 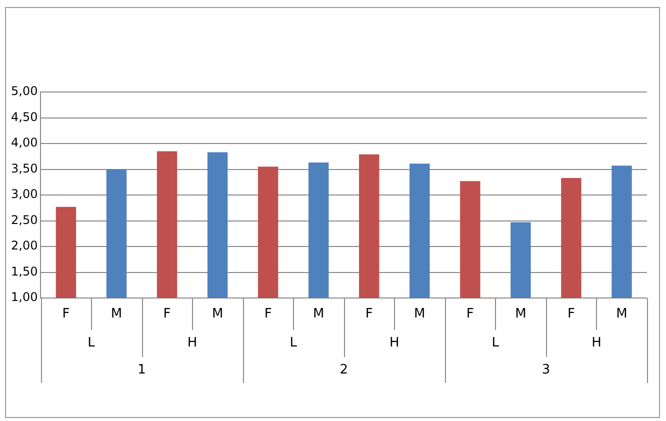 What do you see at coordinates (24, 297) in the screenshot?
I see `y-tick-label: 1,00` at bounding box center [24, 297].